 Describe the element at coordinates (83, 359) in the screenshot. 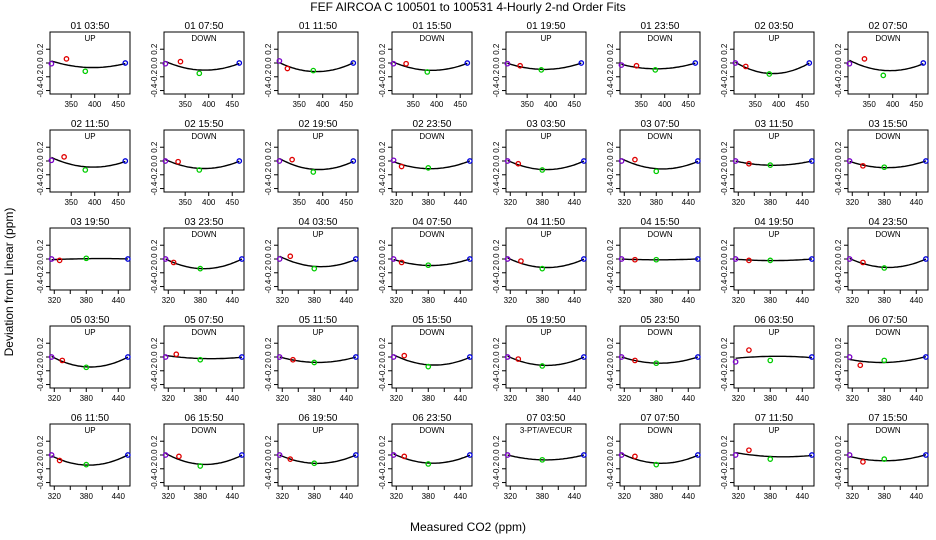

I see `panel: 05 03:50 UP -0.4-0.20.0 0.2 320 380 440` at that location.